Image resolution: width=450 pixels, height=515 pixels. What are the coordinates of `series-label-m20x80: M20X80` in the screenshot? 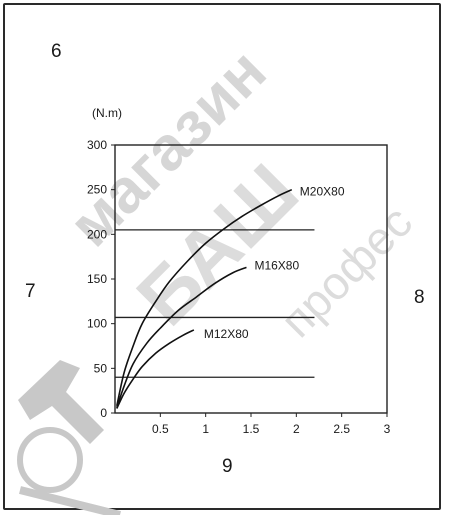 It's located at (322, 192).